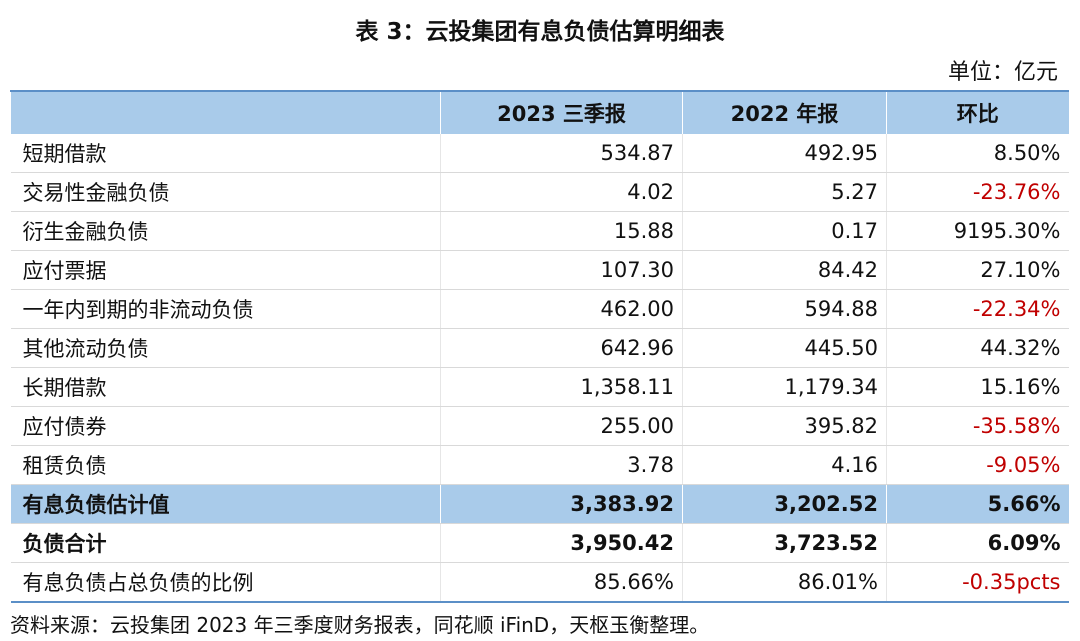  What do you see at coordinates (977, 153) in the screenshot?
I see `cell: 8.50%` at bounding box center [977, 153].